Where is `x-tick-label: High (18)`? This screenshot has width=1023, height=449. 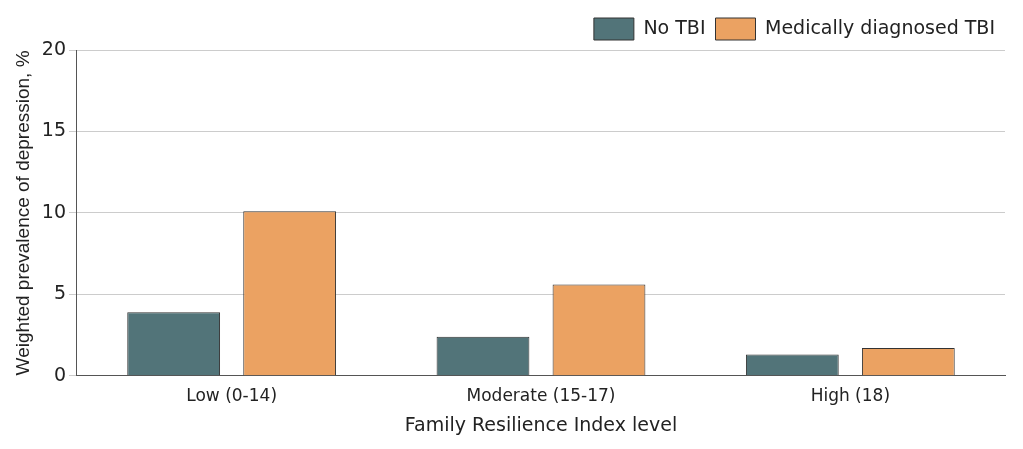 x-tick-label: High (18) is located at coordinates (850, 395).